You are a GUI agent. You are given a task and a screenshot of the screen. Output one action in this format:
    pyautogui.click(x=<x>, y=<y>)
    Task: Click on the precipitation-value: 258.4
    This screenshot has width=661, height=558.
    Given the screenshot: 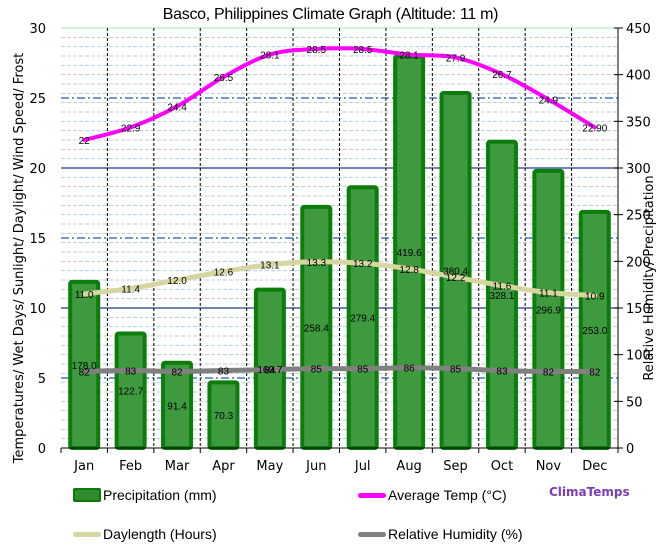 What is the action you would take?
    pyautogui.click(x=316, y=328)
    